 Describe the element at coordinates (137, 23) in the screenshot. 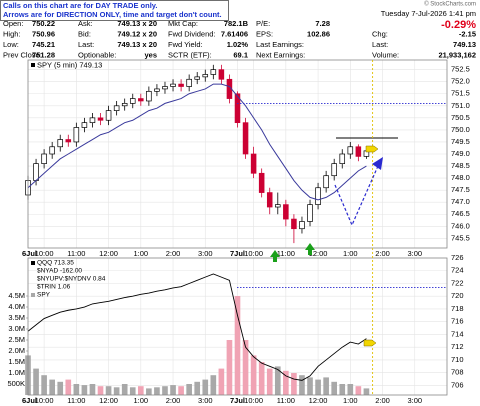

I see `quote-value: 749.13 x 20` at that location.